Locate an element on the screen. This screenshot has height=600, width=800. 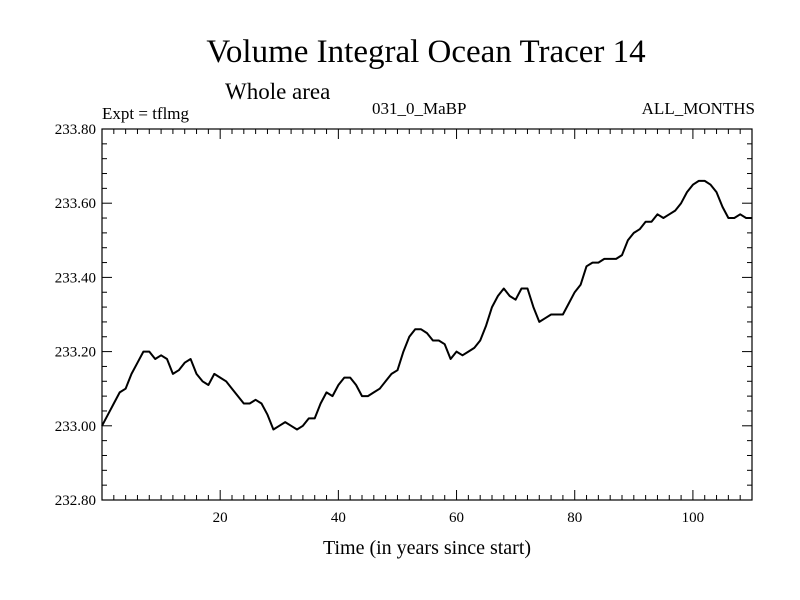
y-tick-label: 233.60 is located at coordinates (75, 204).